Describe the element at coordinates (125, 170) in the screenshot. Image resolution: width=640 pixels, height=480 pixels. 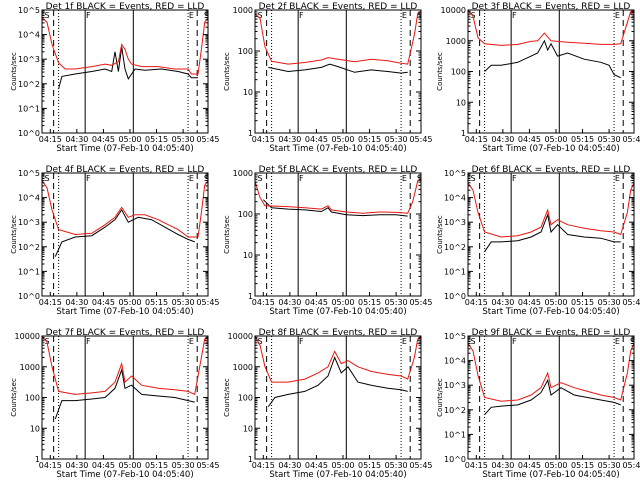
I see `panel-title: Det 4f BLACK = Events, RED = LLD` at that location.